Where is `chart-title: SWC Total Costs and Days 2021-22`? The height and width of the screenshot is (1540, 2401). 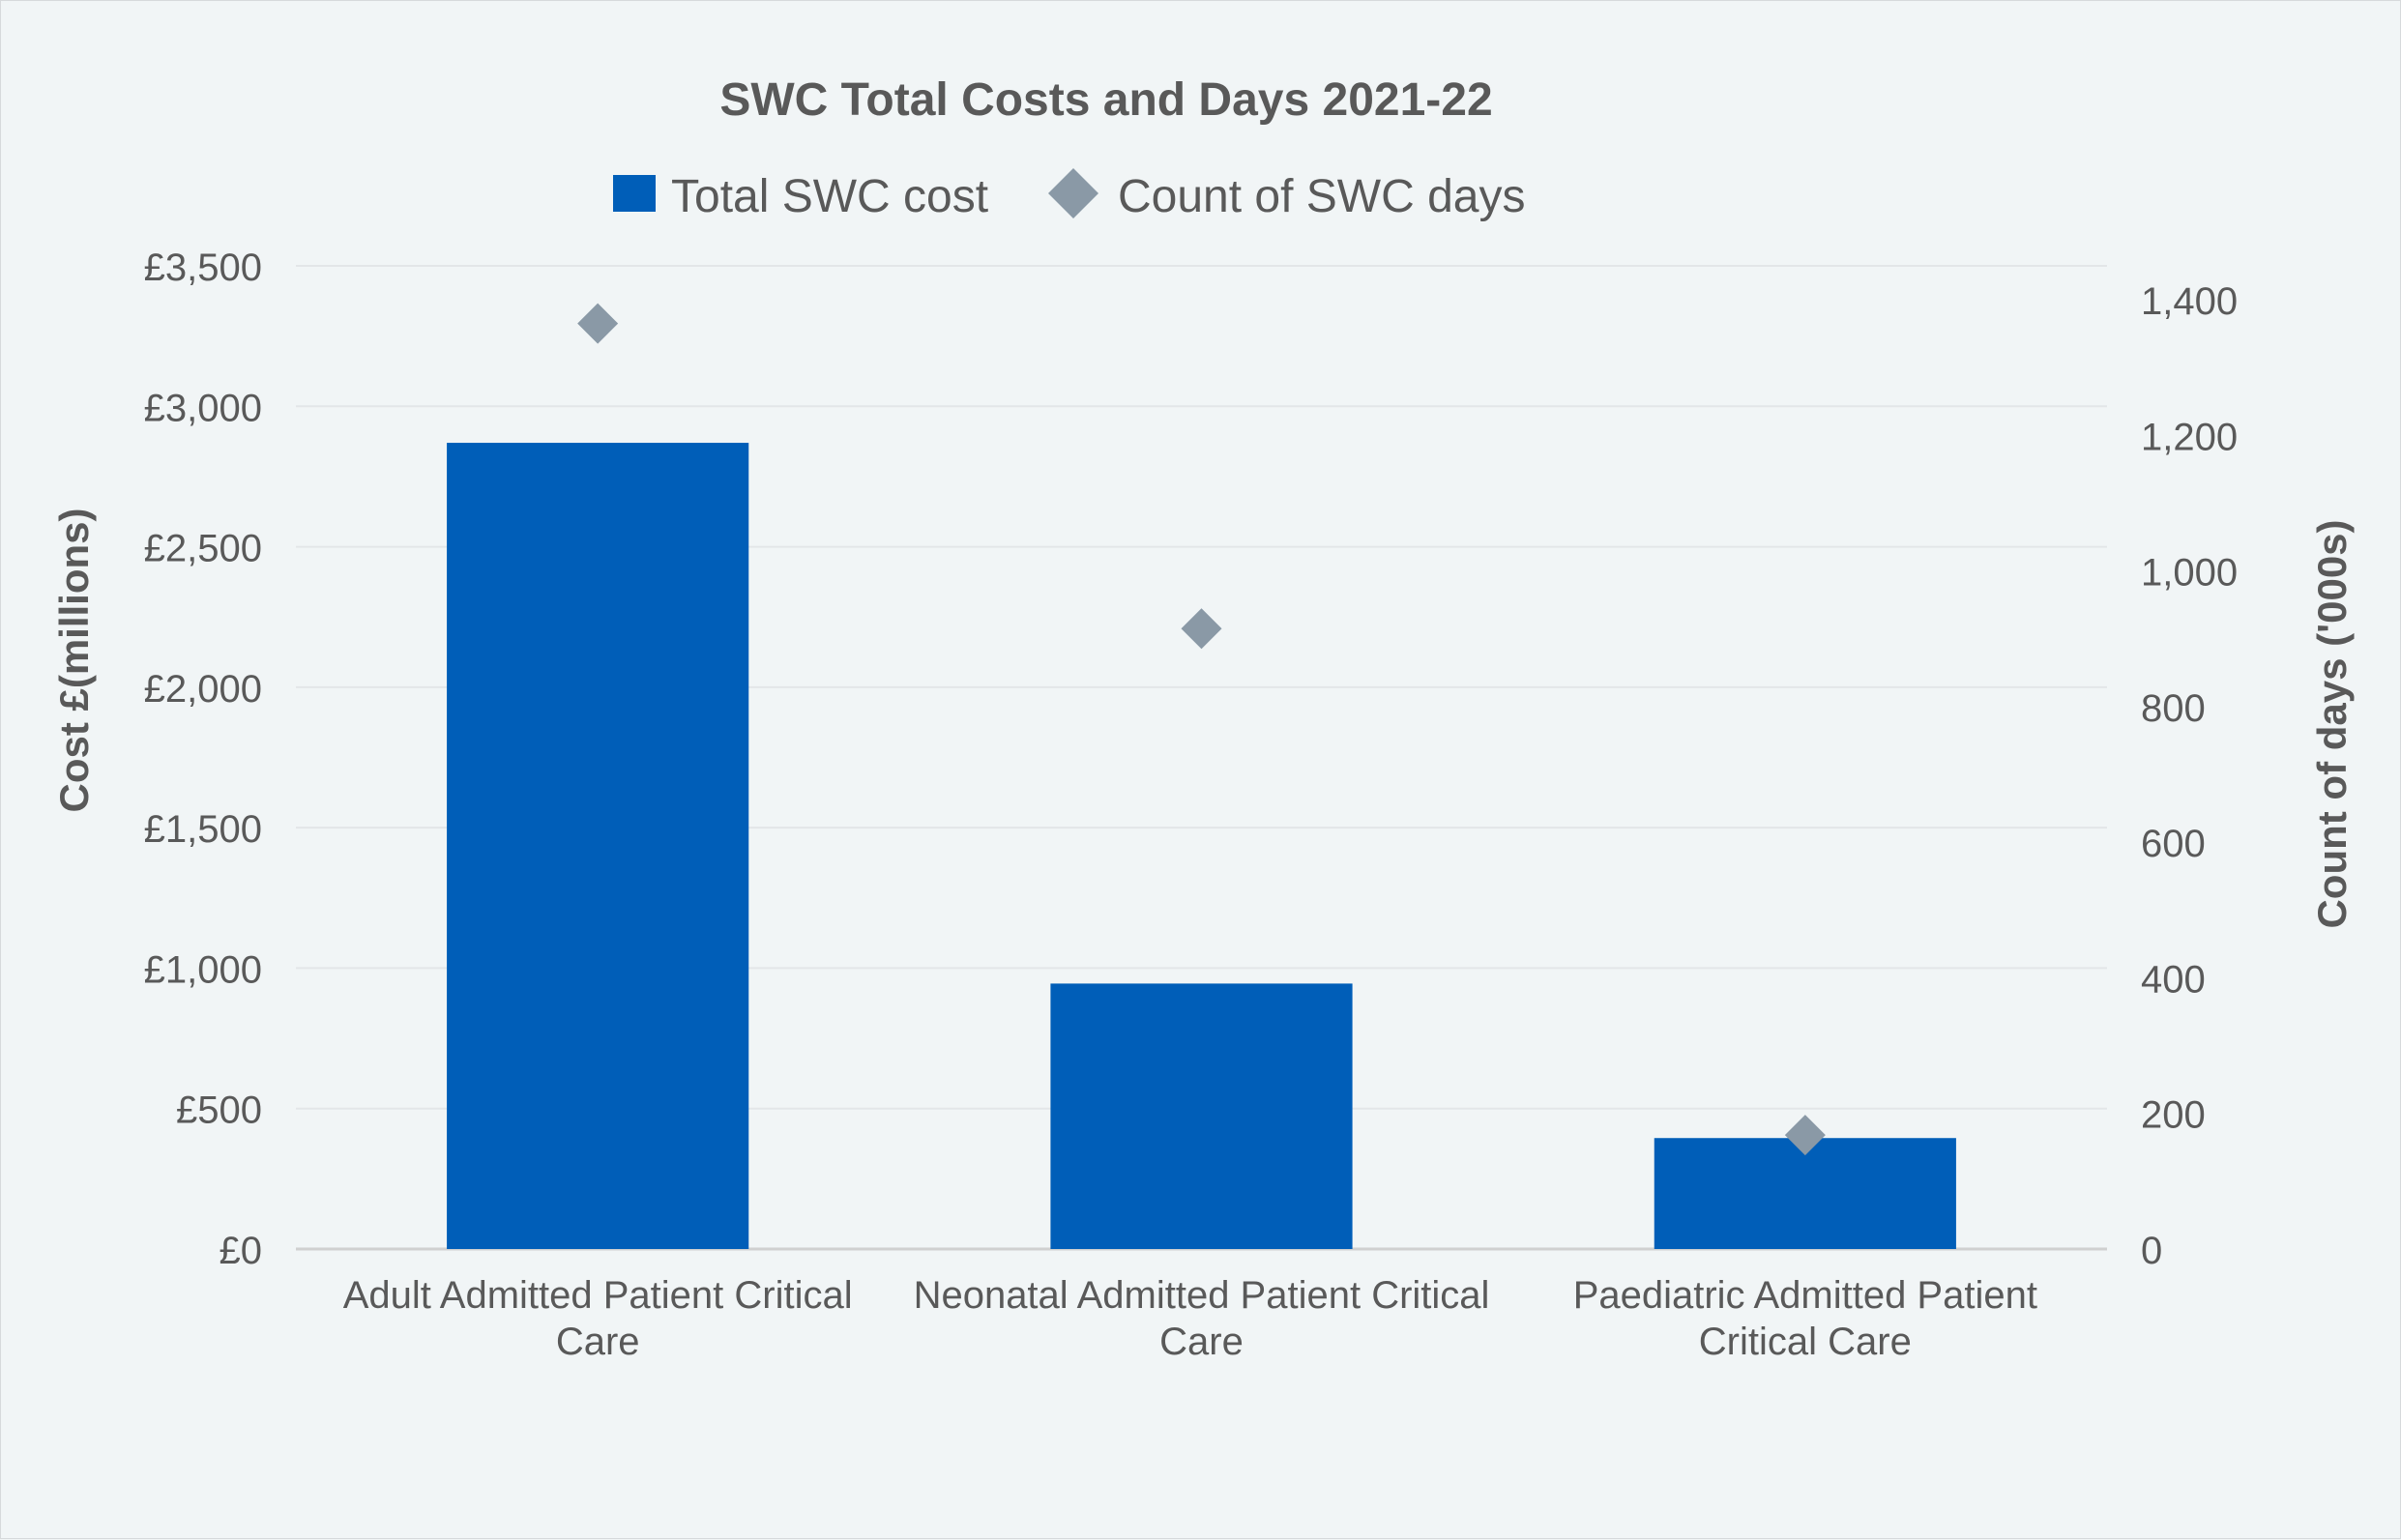
chart-title: SWC Total Costs and Days 2021-22 is located at coordinates (1105, 100).